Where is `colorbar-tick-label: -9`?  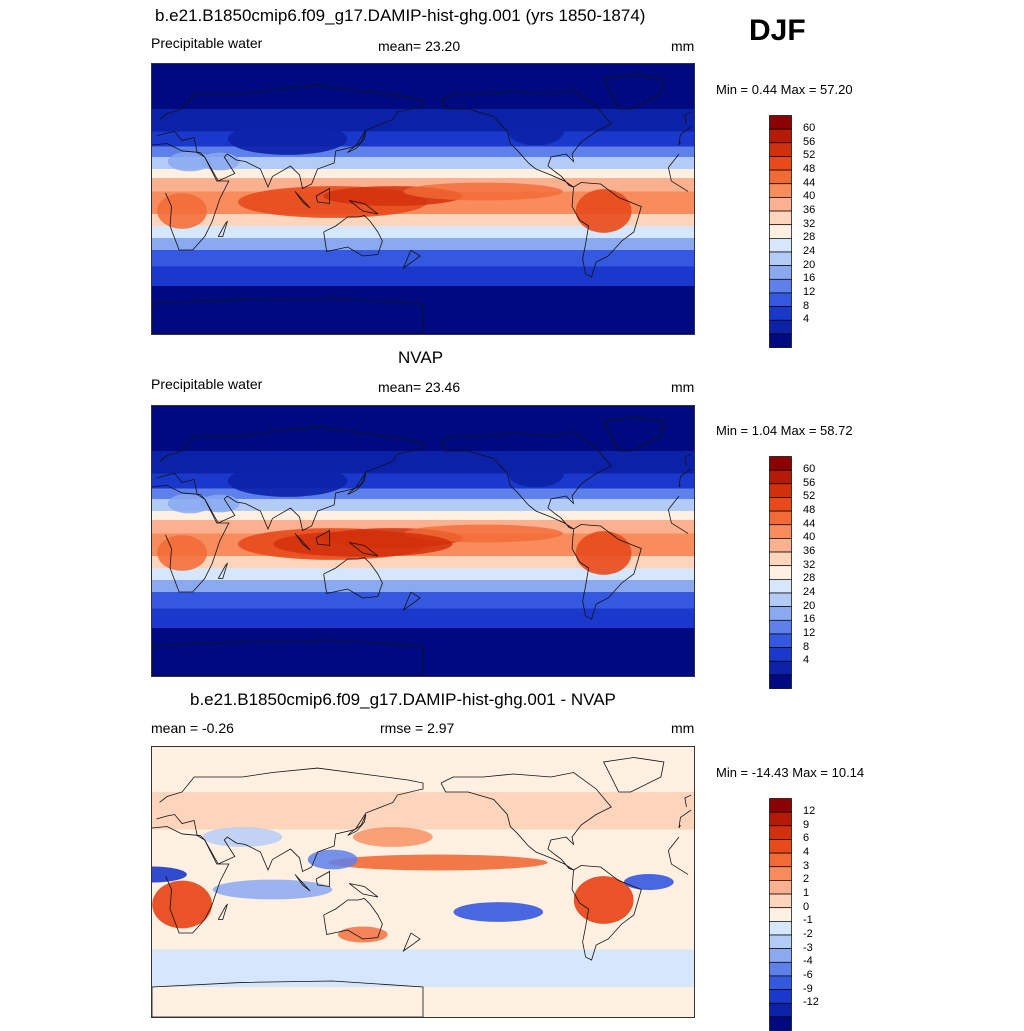 colorbar-tick-label: -9 is located at coordinates (808, 988).